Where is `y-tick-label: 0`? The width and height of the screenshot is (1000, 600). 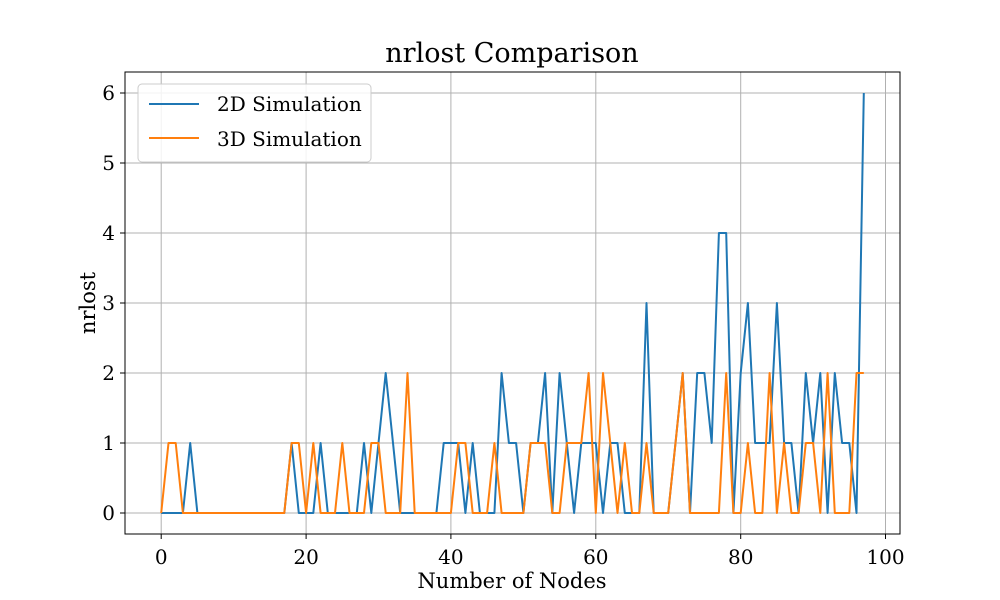 y-tick-label: 0 is located at coordinates (108, 513).